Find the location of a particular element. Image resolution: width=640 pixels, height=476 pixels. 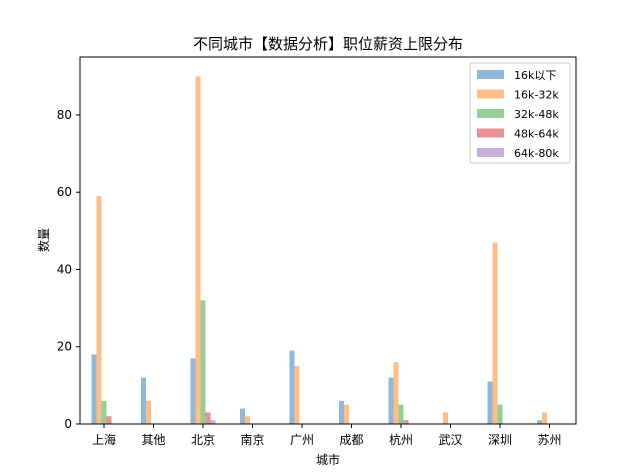

bar-3-上海 is located at coordinates (104, 412).